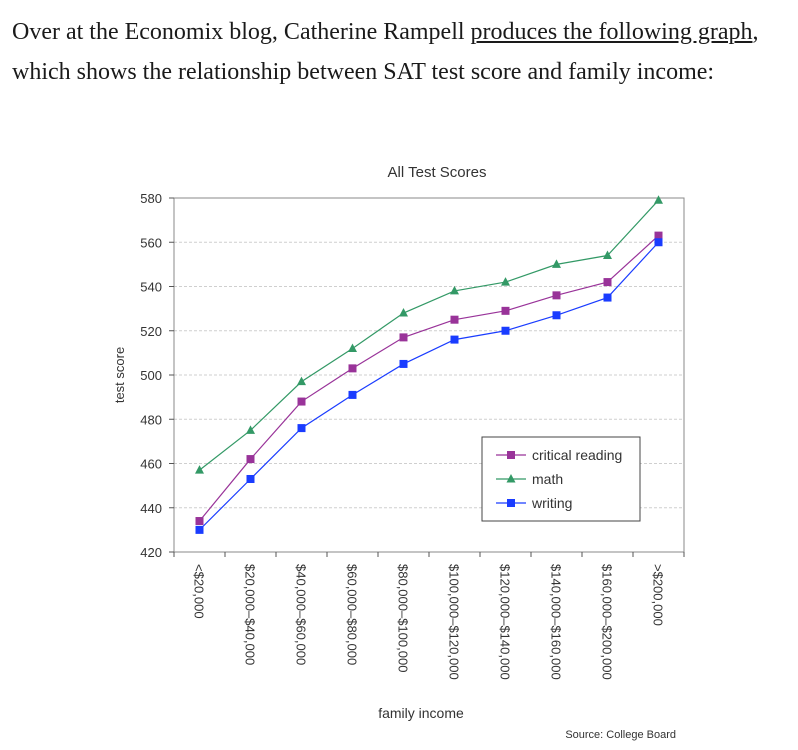 The image size is (798, 750). Describe the element at coordinates (151, 198) in the screenshot. I see `y-tick-label: 580` at that location.